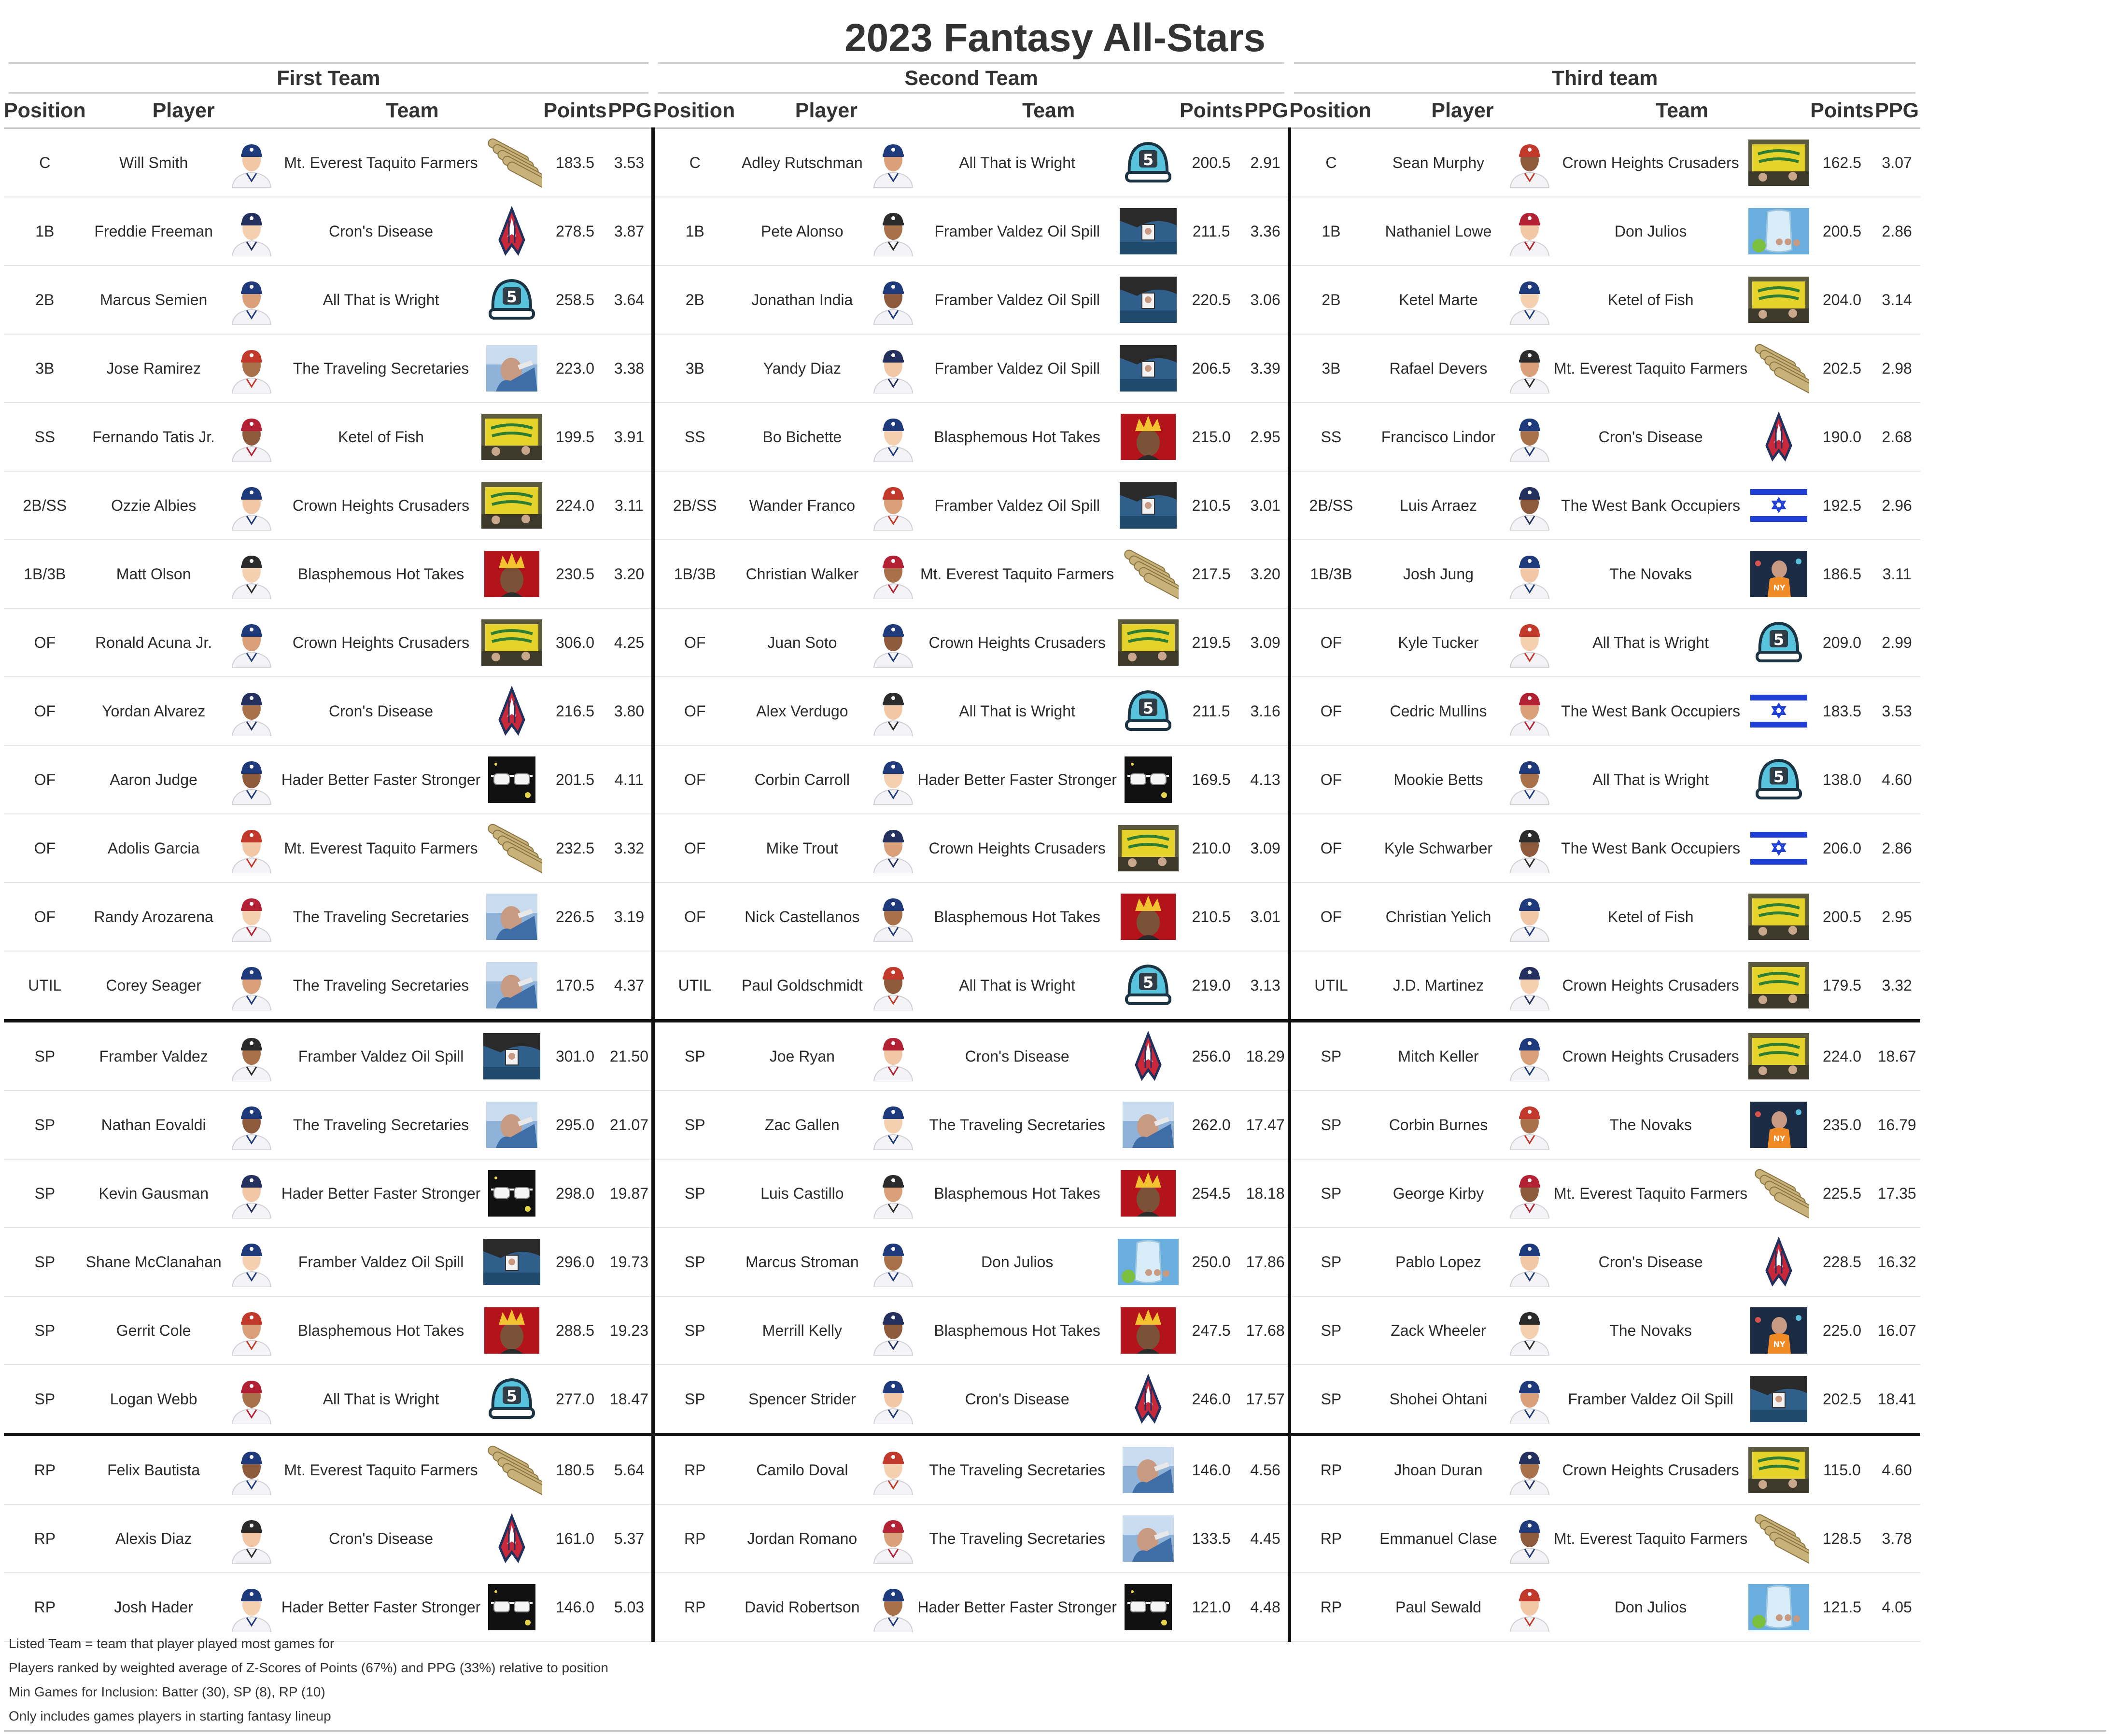 The image size is (2110, 1736). Describe the element at coordinates (629, 917) in the screenshot. I see `ppg-value: 3.19` at that location.